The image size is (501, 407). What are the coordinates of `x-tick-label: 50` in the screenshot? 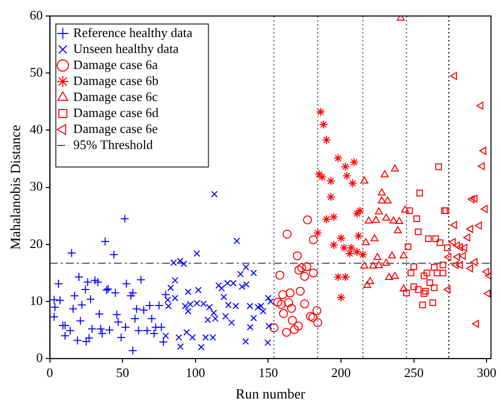 It's located at (123, 372).